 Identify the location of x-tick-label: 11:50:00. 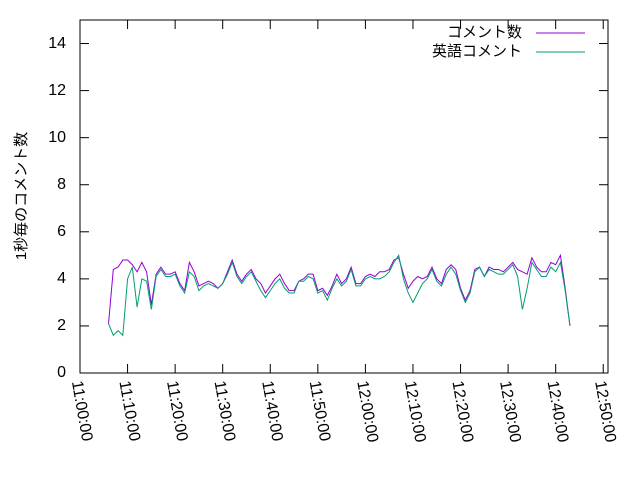
(319, 410).